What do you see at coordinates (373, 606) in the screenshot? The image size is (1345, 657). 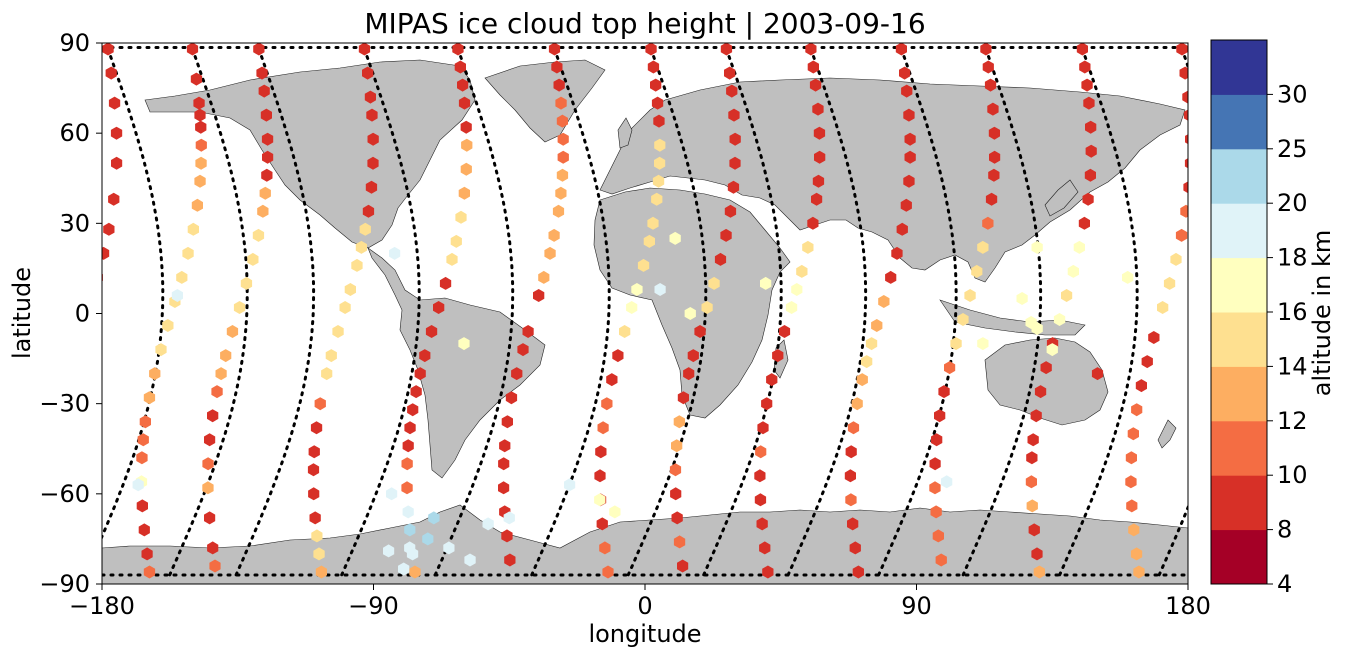 I see `x-tick-label: −90` at bounding box center [373, 606].